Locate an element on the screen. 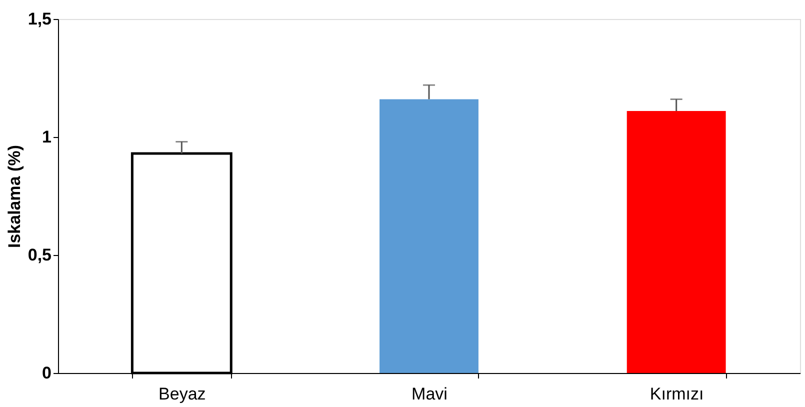 The width and height of the screenshot is (805, 407). x-tick-label: Mavi is located at coordinates (430, 394).